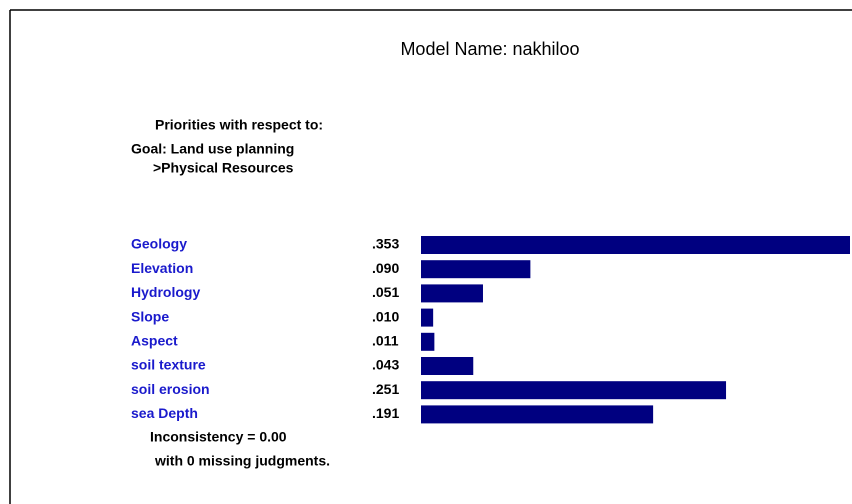 This screenshot has height=504, width=852. Describe the element at coordinates (239, 125) in the screenshot. I see `header-line: Priorities with respect to:` at that location.